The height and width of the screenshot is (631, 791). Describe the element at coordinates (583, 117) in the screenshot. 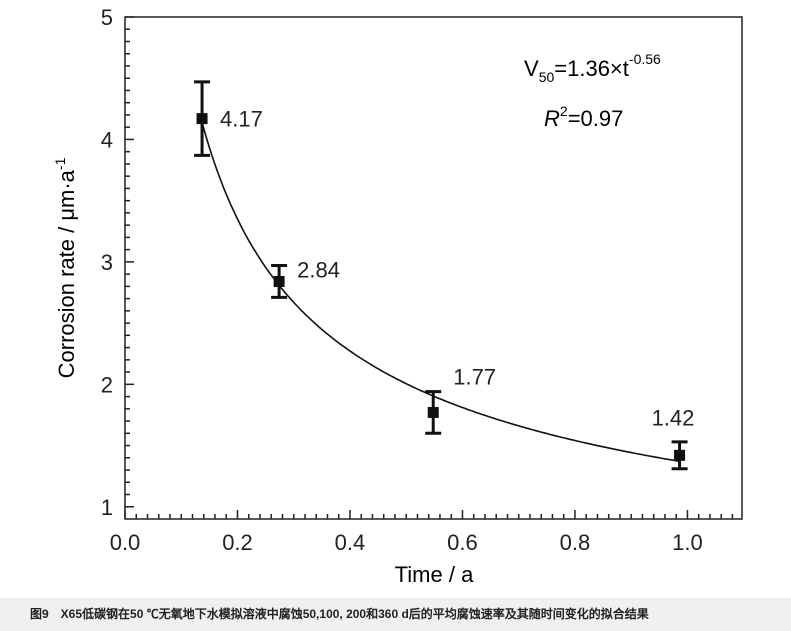

I see `r-squared: R2=0.97` at that location.